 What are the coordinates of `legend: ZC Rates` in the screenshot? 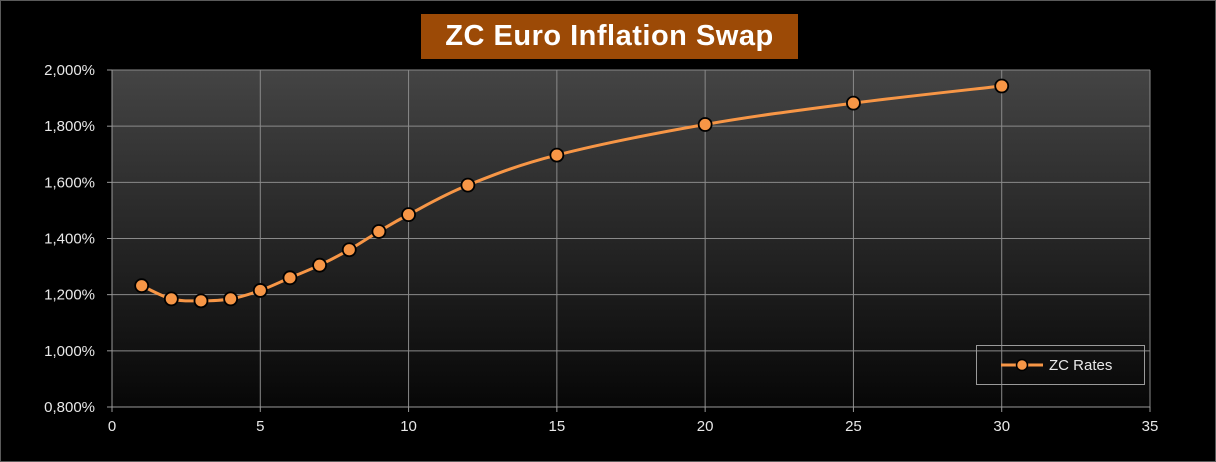 It's located at (1060, 365).